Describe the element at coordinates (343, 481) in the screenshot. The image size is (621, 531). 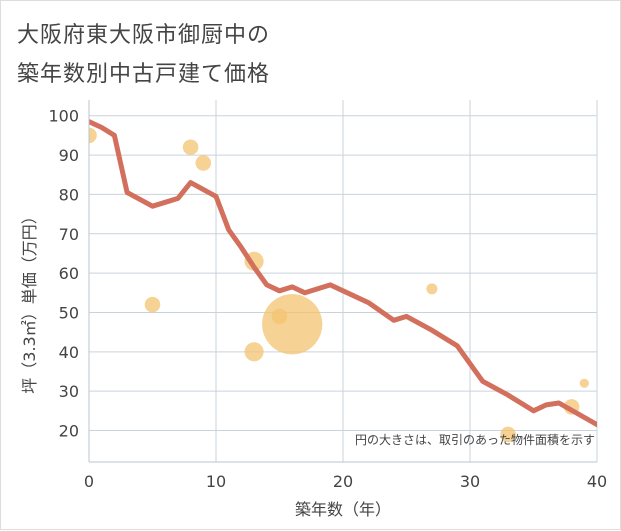
I see `x-tick-label: 20` at that location.